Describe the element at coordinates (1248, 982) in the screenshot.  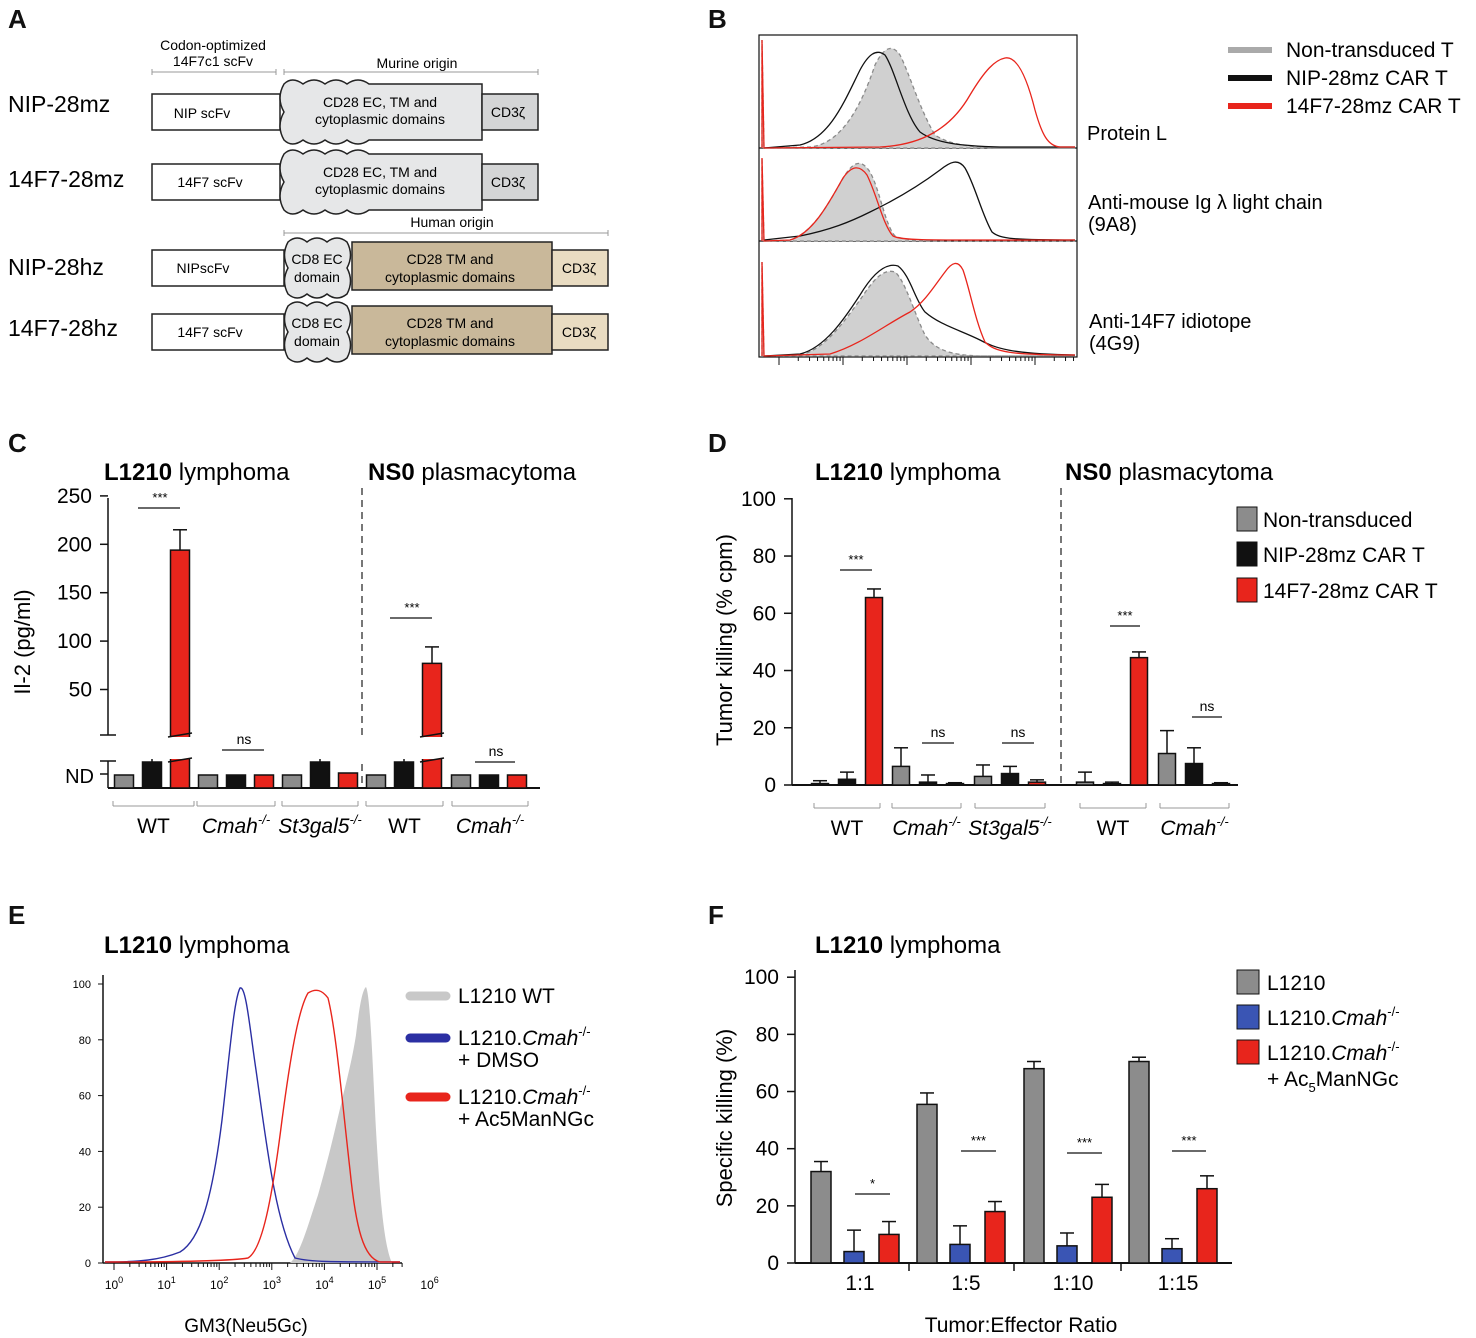
I see `legend-swatch-l1210` at that location.